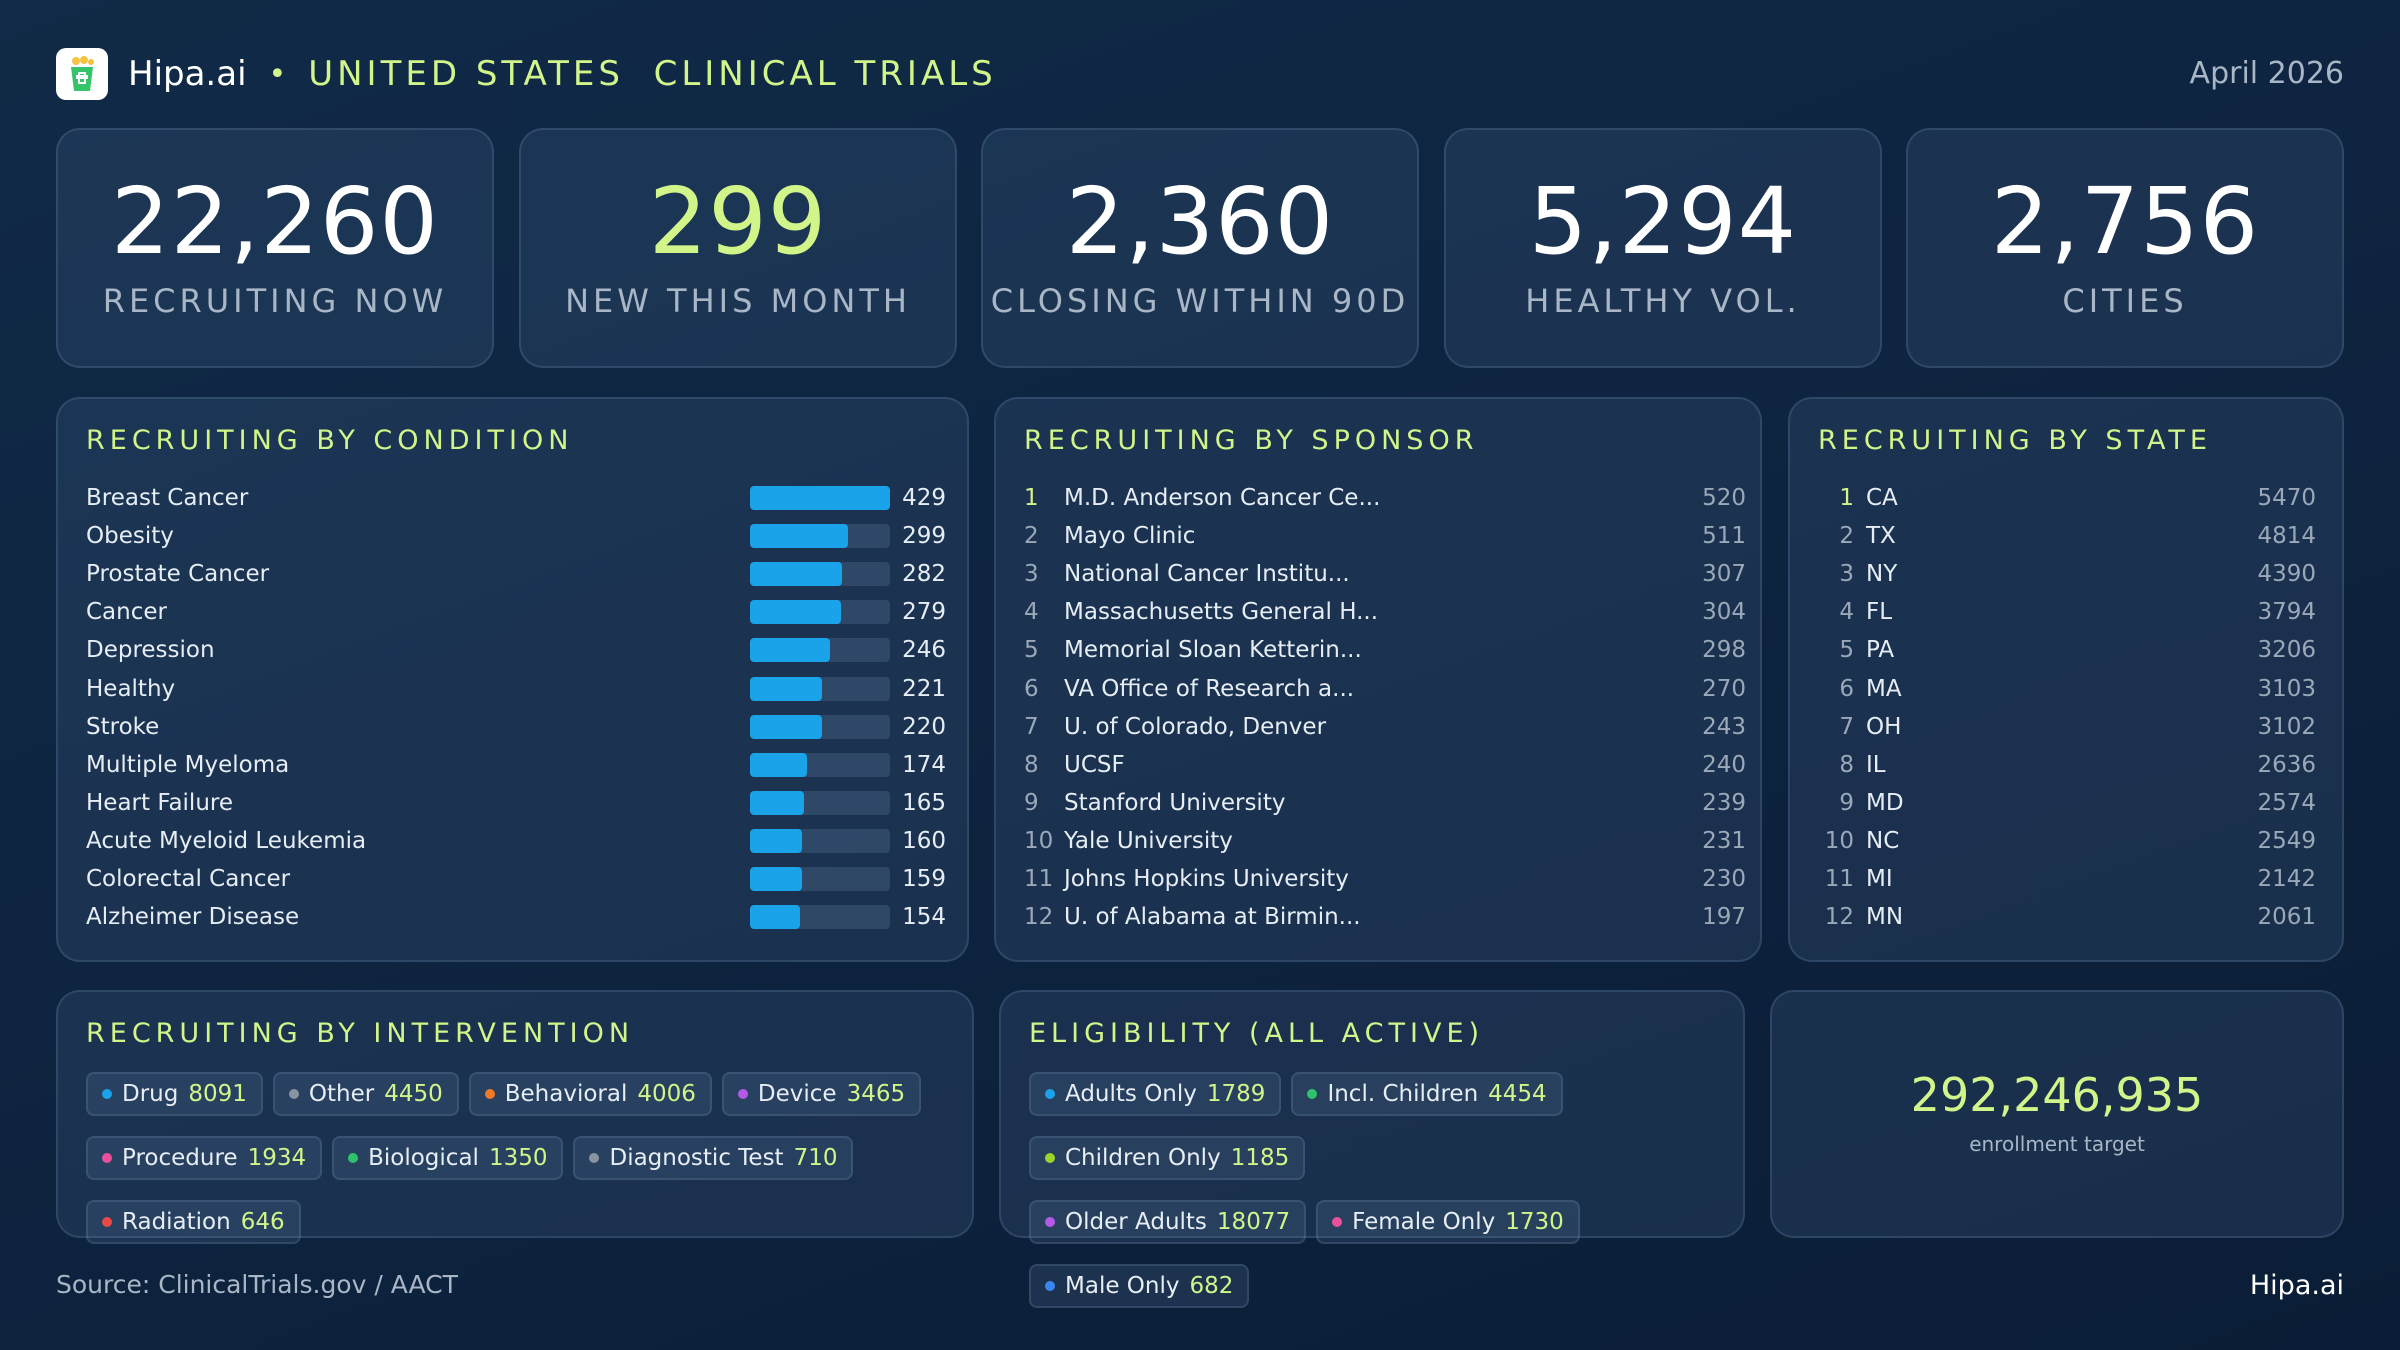 This screenshot has height=1350, width=2400. What do you see at coordinates (924, 764) in the screenshot?
I see `condition-value: 174` at bounding box center [924, 764].